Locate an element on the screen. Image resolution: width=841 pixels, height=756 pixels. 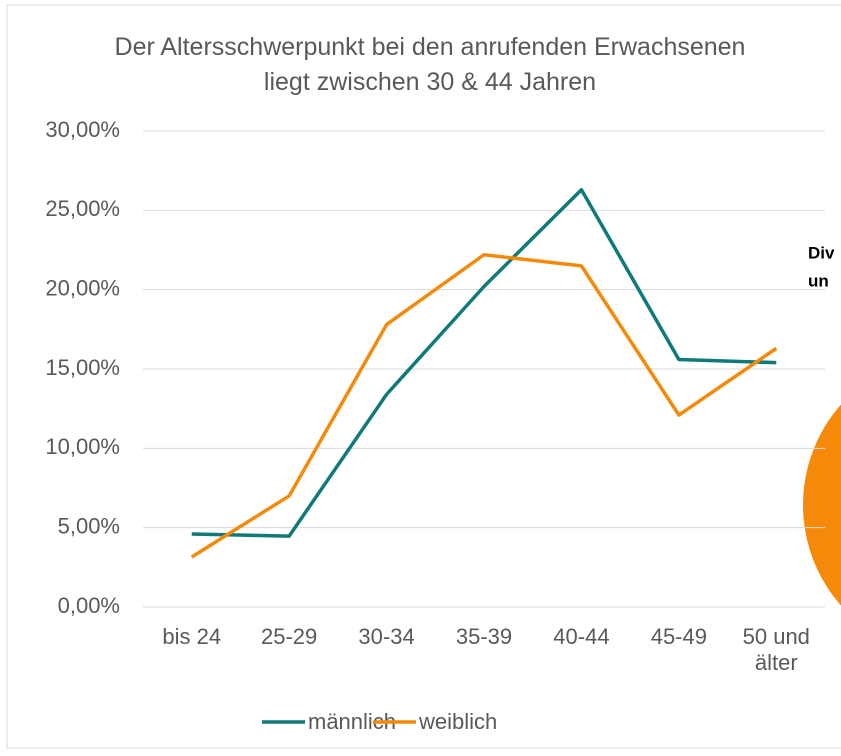
x-tick-label: 30-34 is located at coordinates (386, 636).